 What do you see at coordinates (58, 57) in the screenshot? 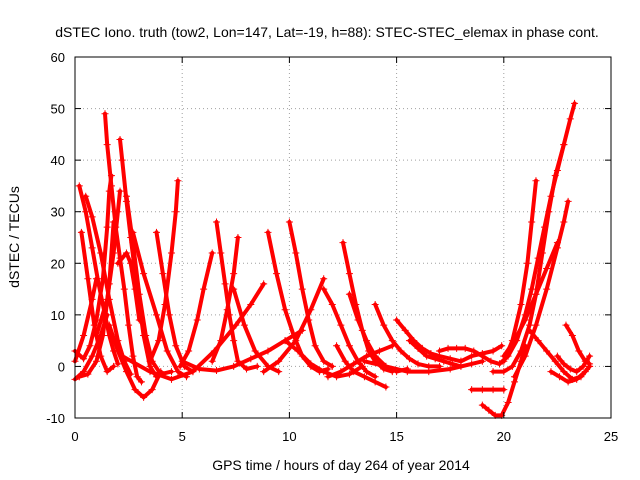
I see `y-tick-label: 60` at bounding box center [58, 57].